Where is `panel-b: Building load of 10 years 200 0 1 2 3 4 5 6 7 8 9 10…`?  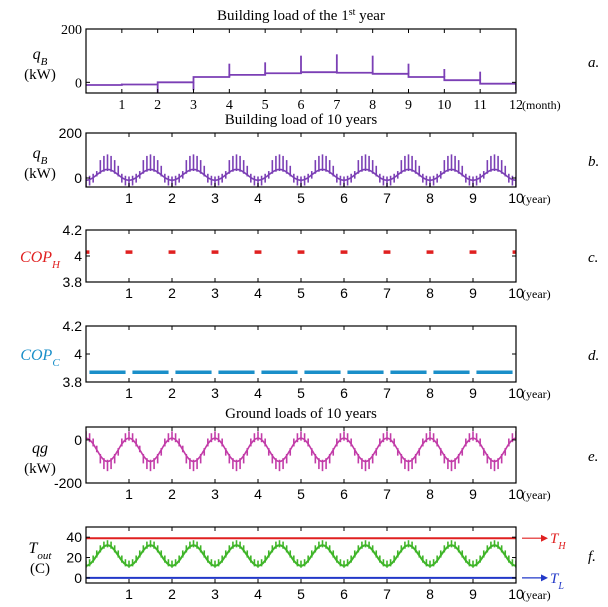
panel-b: Building load of 10 years 200 0 1 2 3 4 5 6 7 8 9 10… is located at coordinates (311, 159).